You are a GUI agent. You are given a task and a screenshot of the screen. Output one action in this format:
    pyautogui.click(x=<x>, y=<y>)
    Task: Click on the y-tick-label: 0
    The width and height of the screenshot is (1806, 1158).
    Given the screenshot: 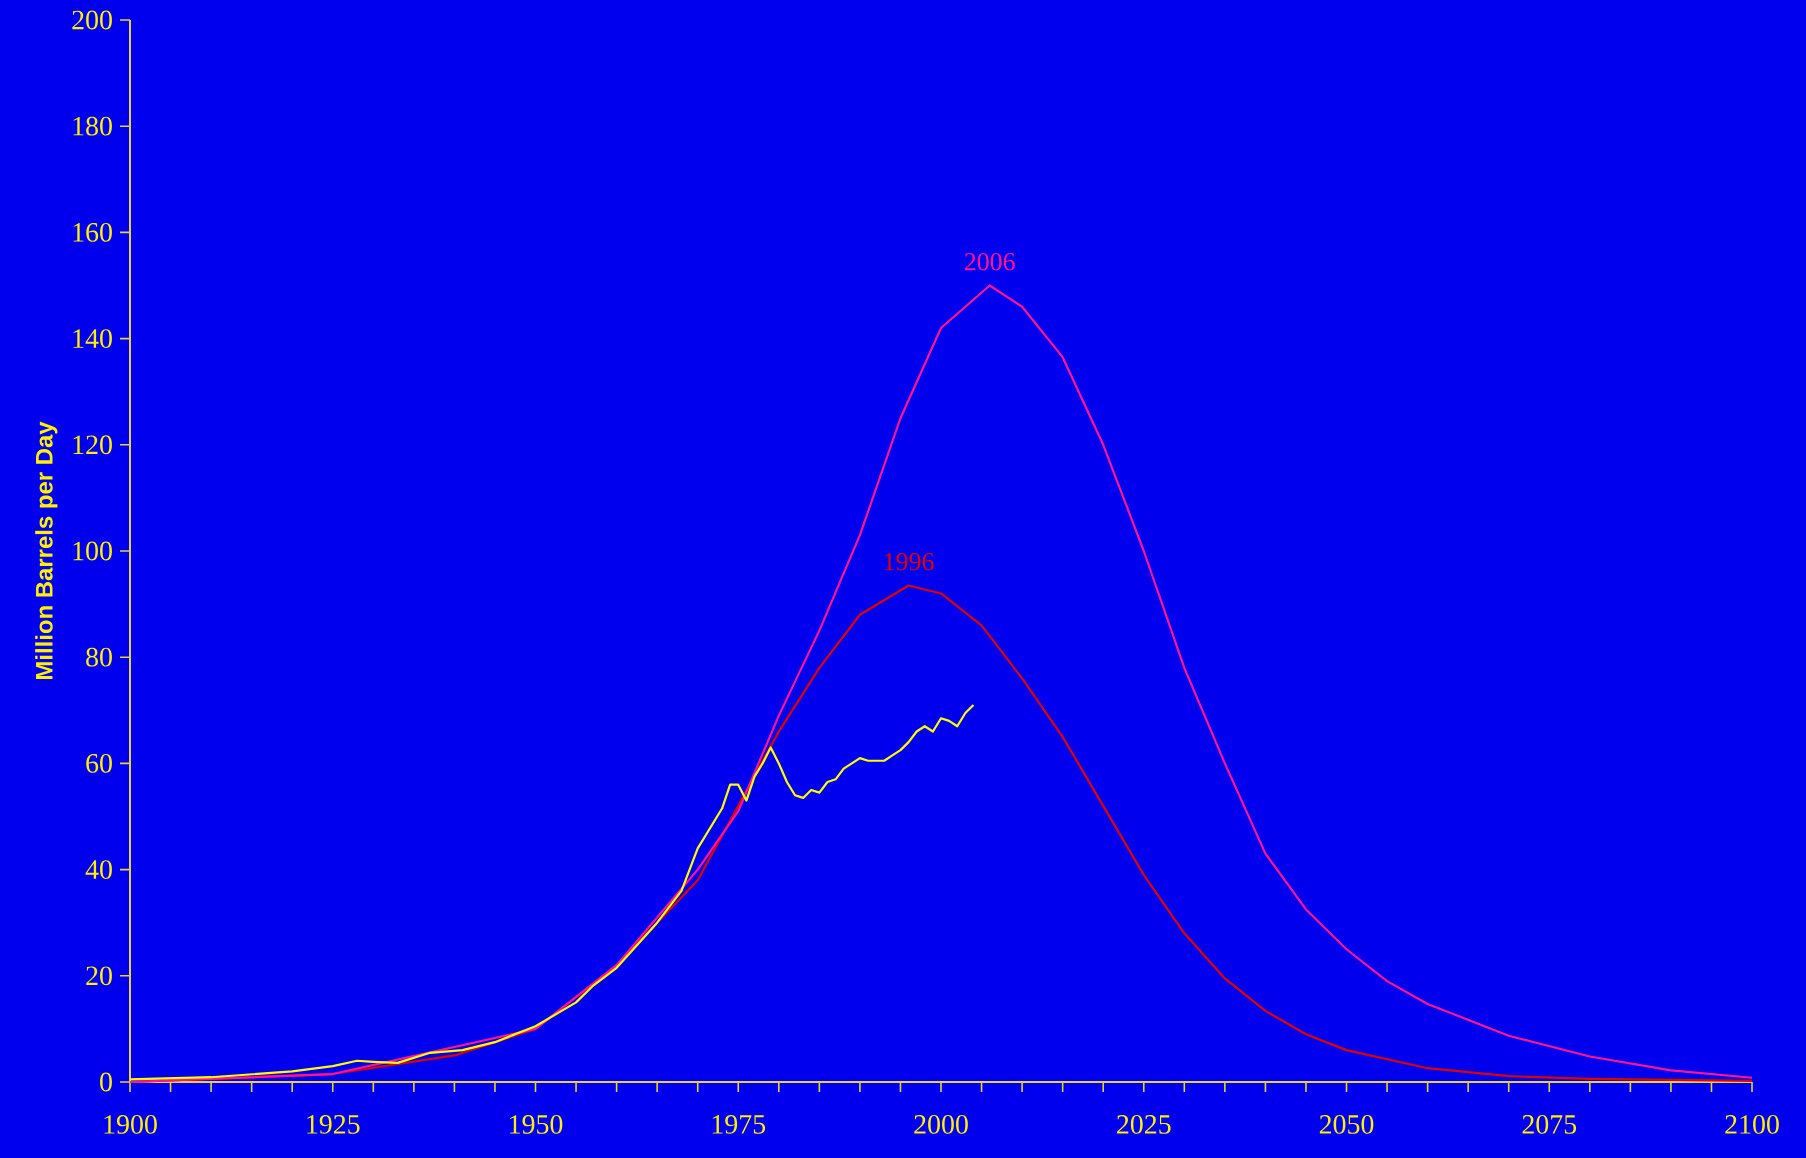 What is the action you would take?
    pyautogui.click(x=106, y=1082)
    